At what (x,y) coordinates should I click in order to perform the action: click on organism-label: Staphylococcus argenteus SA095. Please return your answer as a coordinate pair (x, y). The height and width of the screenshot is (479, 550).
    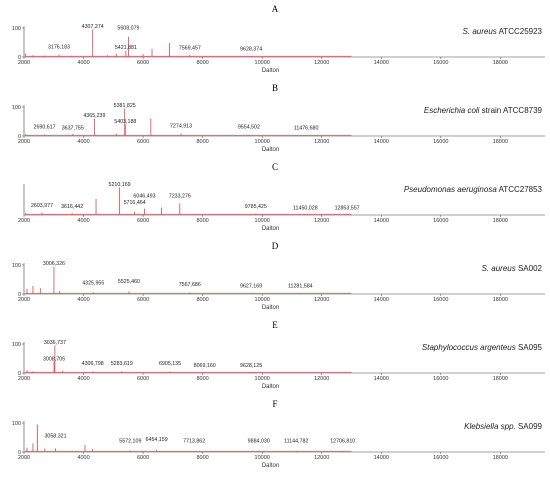
    Looking at the image, I should click on (482, 347).